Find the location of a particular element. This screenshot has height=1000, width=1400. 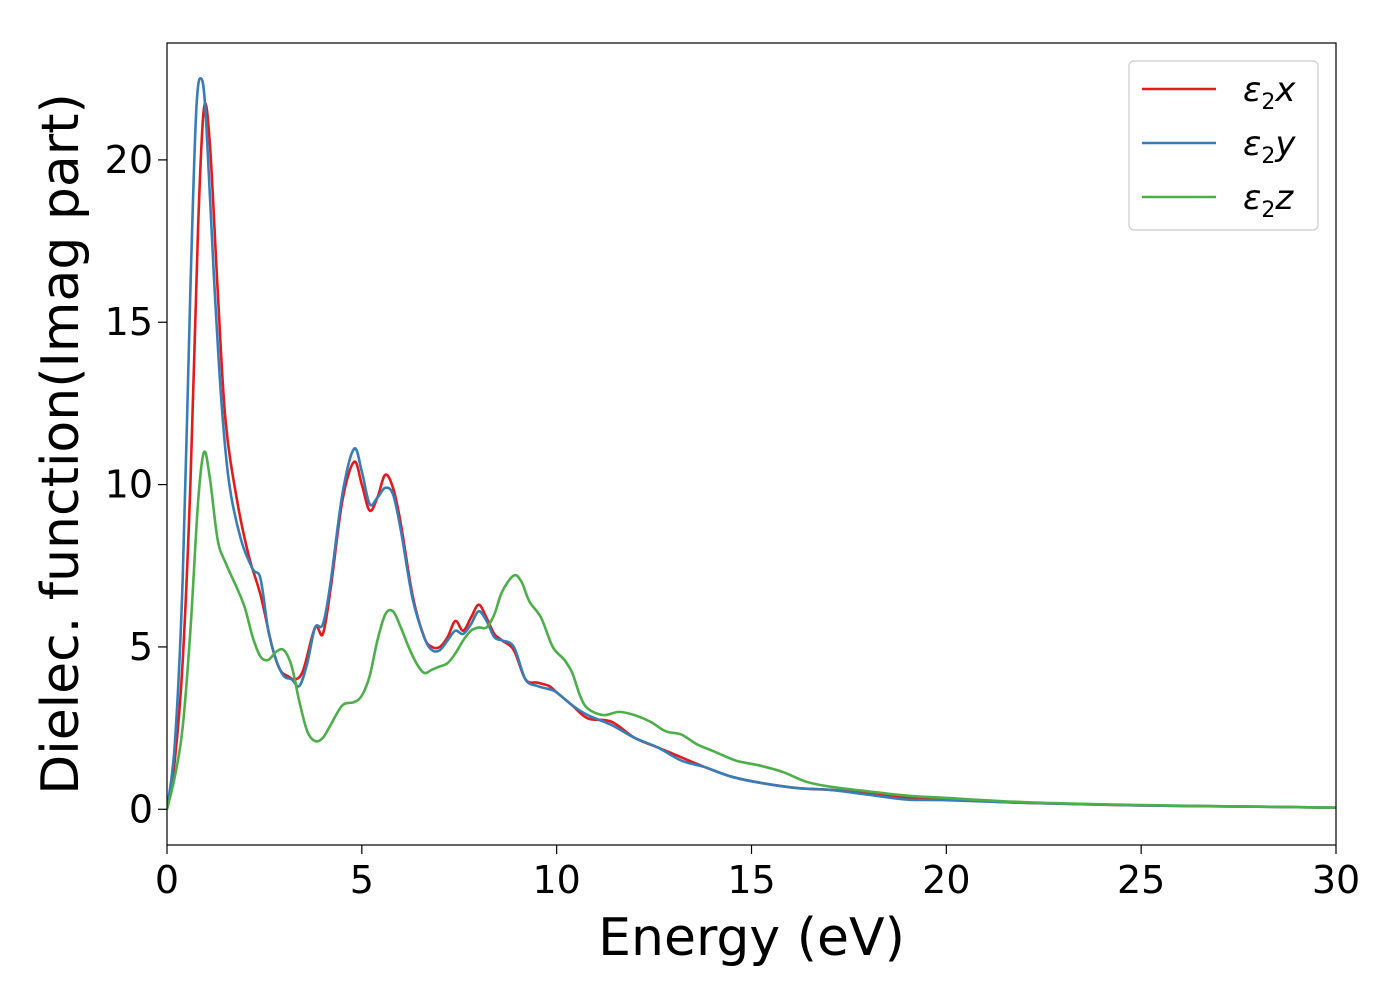

x-tick-label: 30 is located at coordinates (1336, 880).